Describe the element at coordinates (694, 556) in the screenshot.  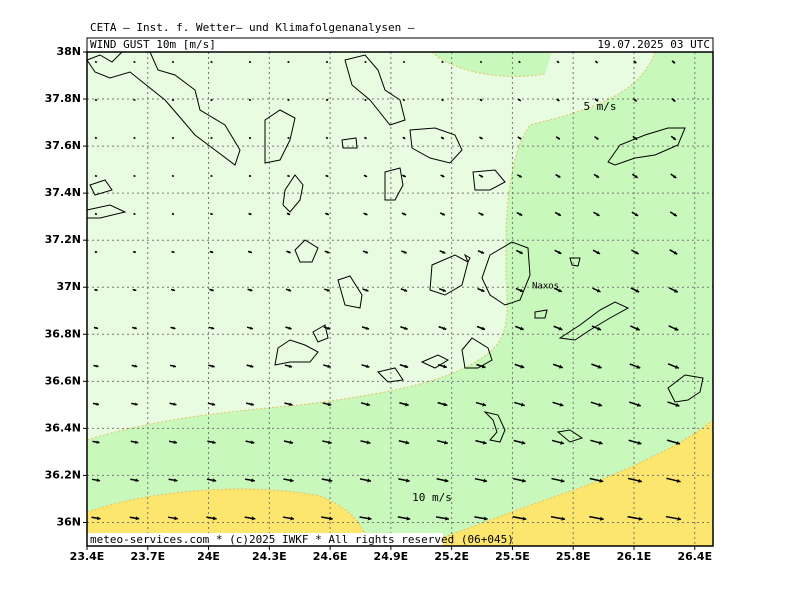
I see `lon-label: 26.4E` at that location.